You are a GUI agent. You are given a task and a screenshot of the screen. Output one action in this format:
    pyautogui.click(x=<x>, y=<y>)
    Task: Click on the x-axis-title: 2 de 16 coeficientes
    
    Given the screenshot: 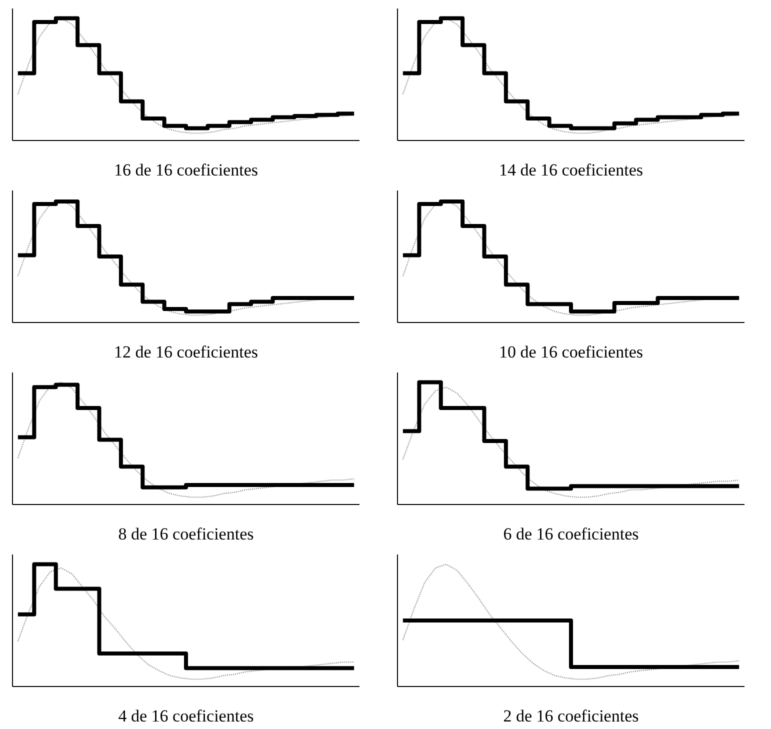 What is the action you would take?
    pyautogui.click(x=571, y=716)
    